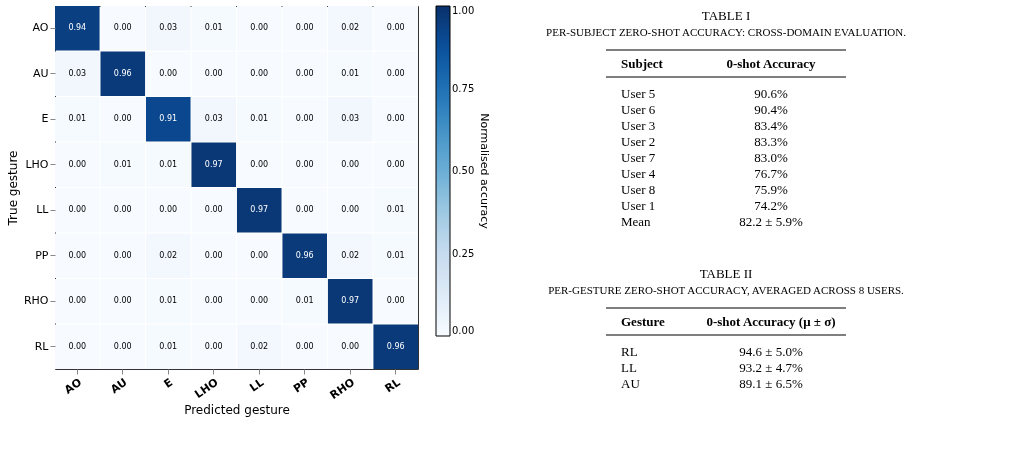 The image size is (1015, 452). I want to click on x-tick-label: PP, so click(301, 385).